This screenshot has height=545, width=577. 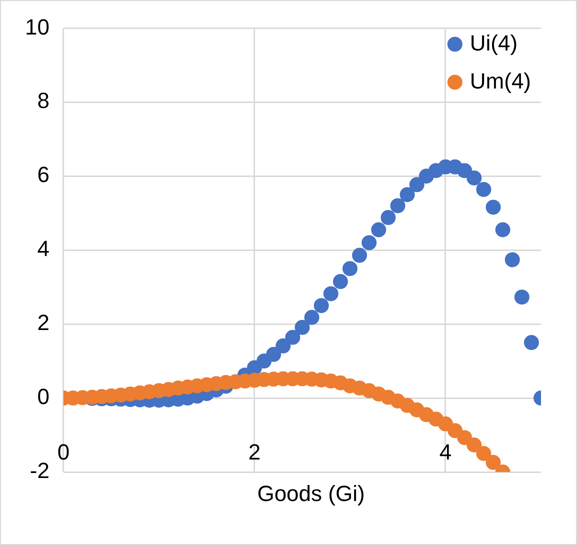 I want to click on x-tick-label: 0, so click(x=63, y=451).